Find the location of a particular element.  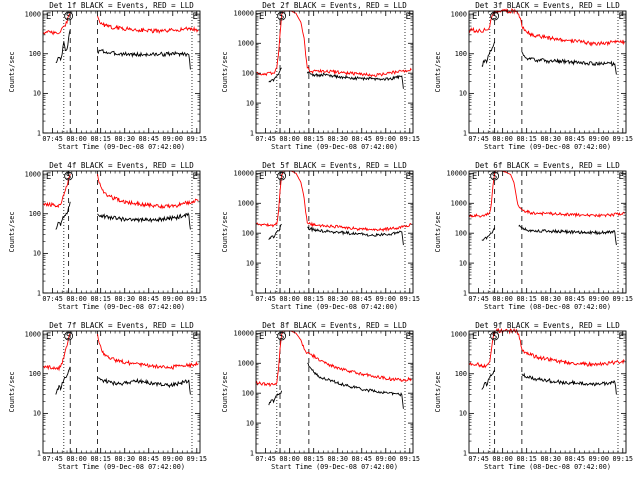

chart-title: Det 3f BLACK = Events, RED = LLD is located at coordinates (547, 5).